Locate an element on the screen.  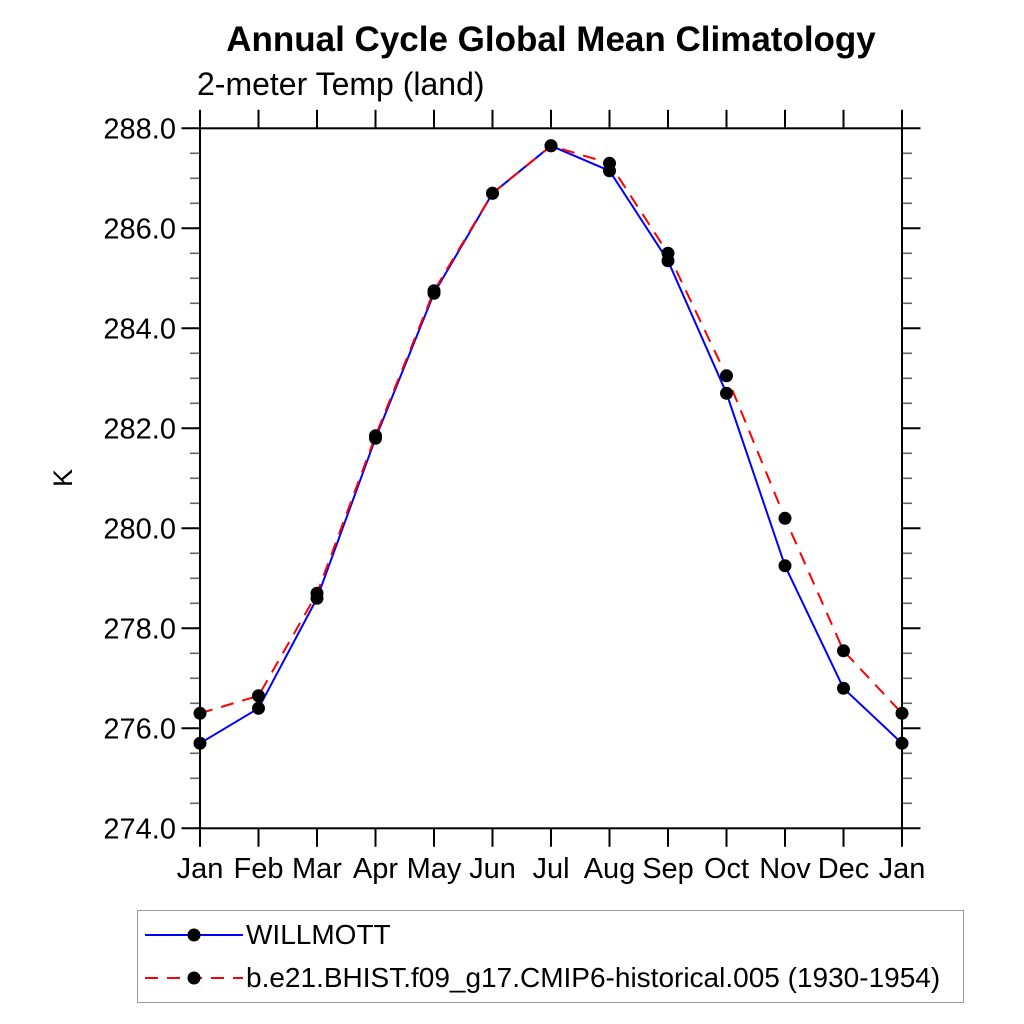
chart-title: Annual Cycle Global Mean Climatology is located at coordinates (551, 39).